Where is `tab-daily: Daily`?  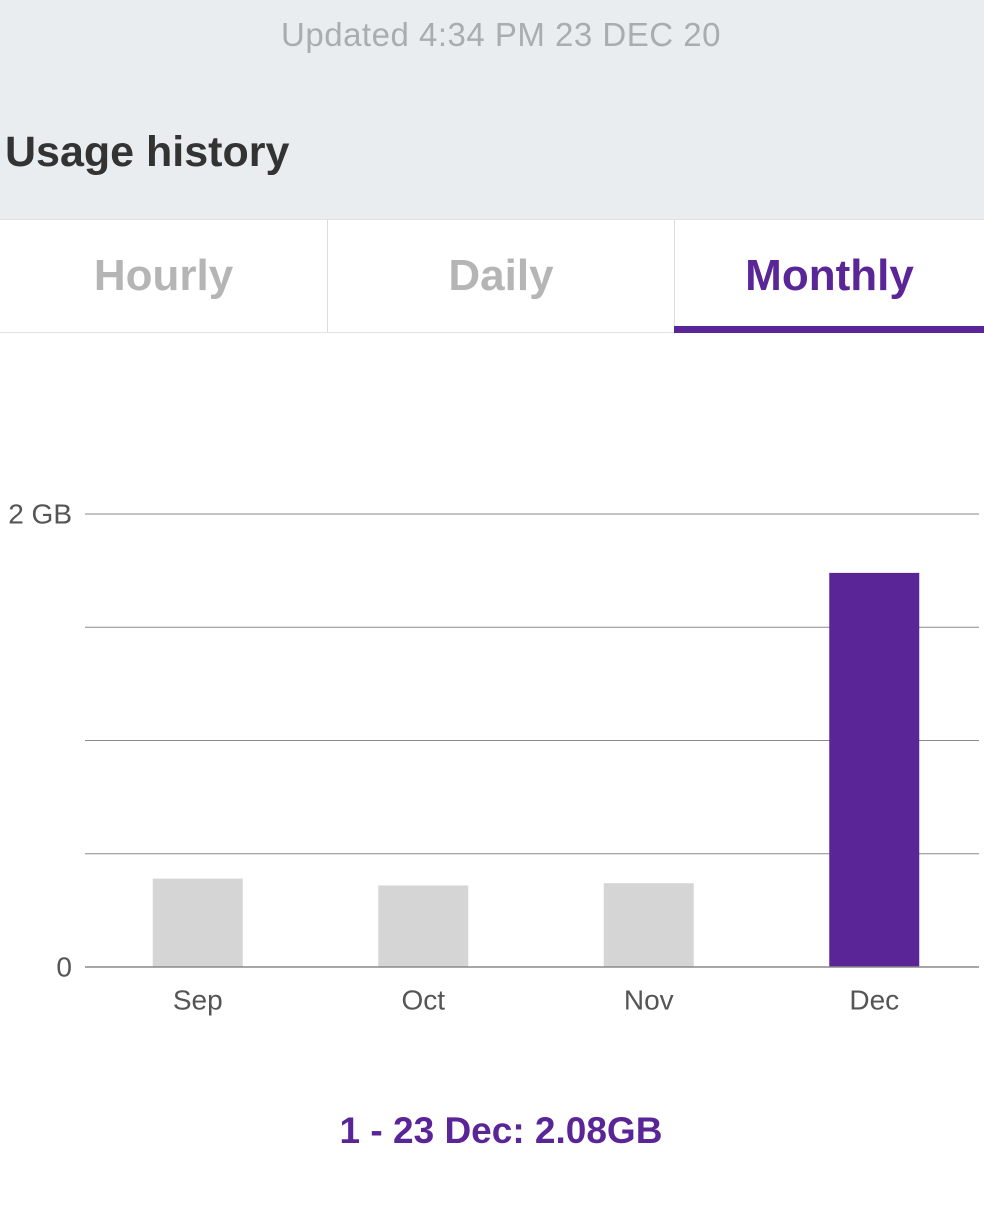
tab-daily: Daily is located at coordinates (500, 276).